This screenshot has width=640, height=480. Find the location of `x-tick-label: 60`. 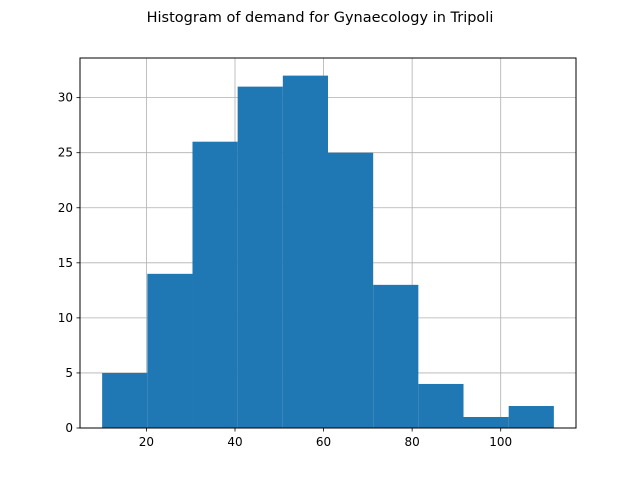

x-tick-label: 60 is located at coordinates (323, 442).